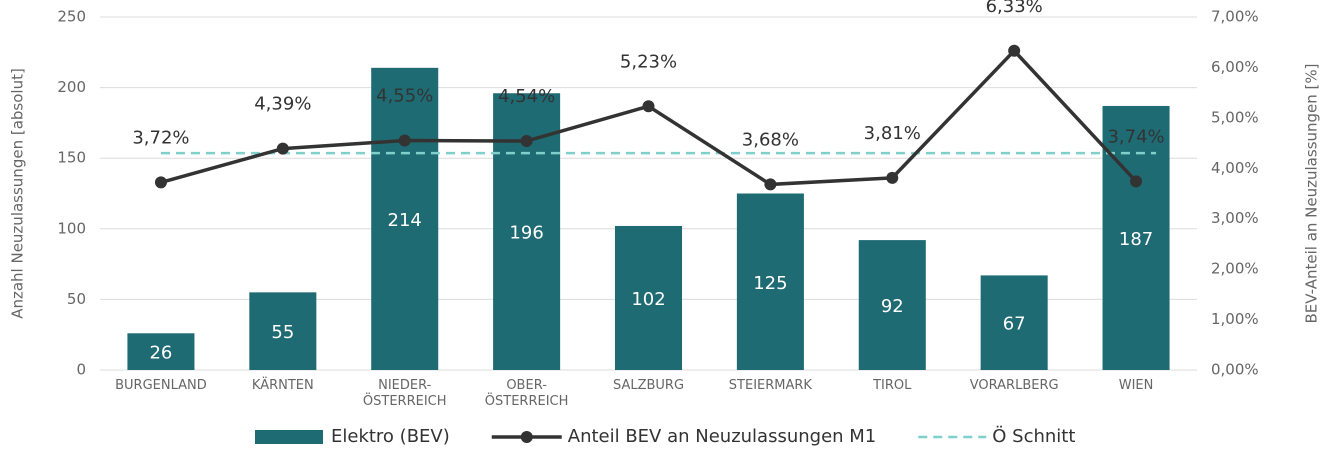 Image resolution: width=1332 pixels, height=450 pixels. What do you see at coordinates (1235, 269) in the screenshot?
I see `y2-tick-label: 2,00%` at bounding box center [1235, 269].